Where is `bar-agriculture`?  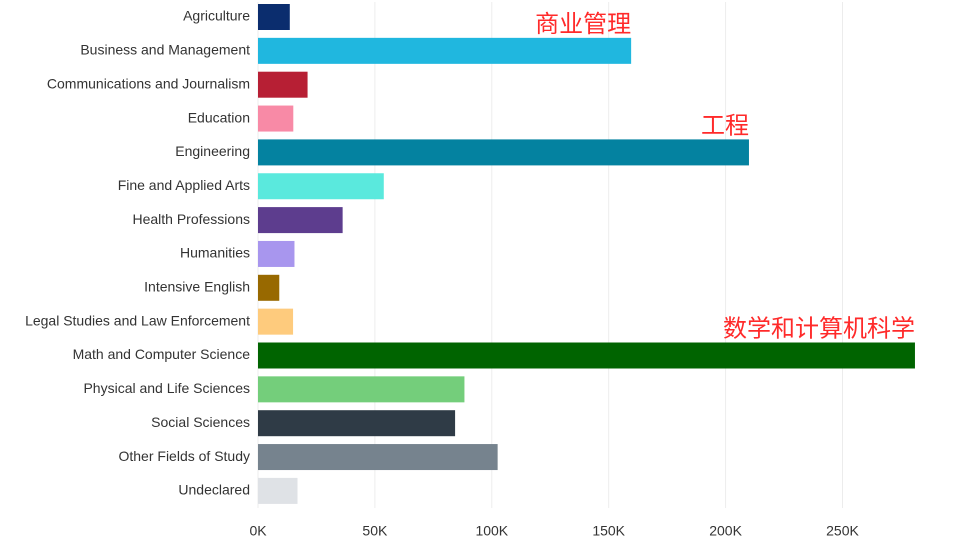
bar-agriculture is located at coordinates (274, 17).